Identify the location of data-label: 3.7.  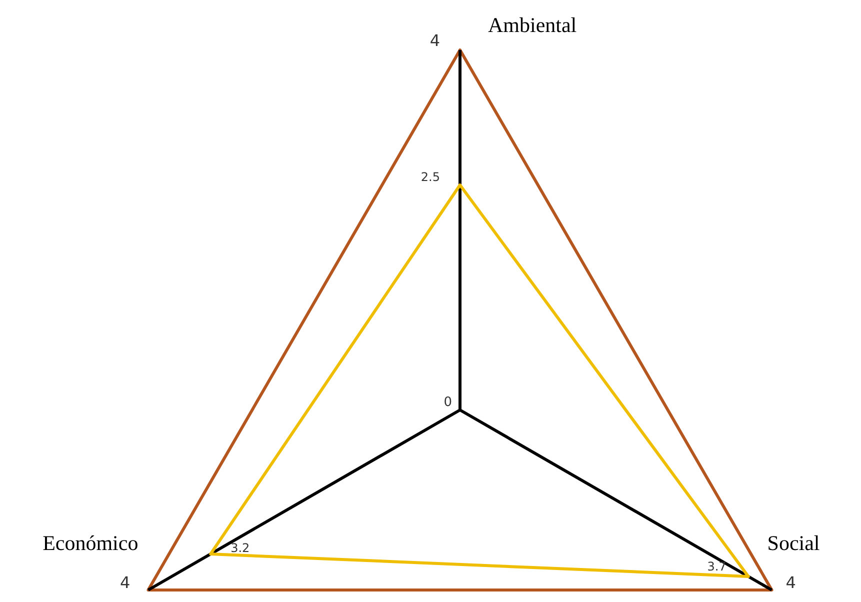
(716, 567).